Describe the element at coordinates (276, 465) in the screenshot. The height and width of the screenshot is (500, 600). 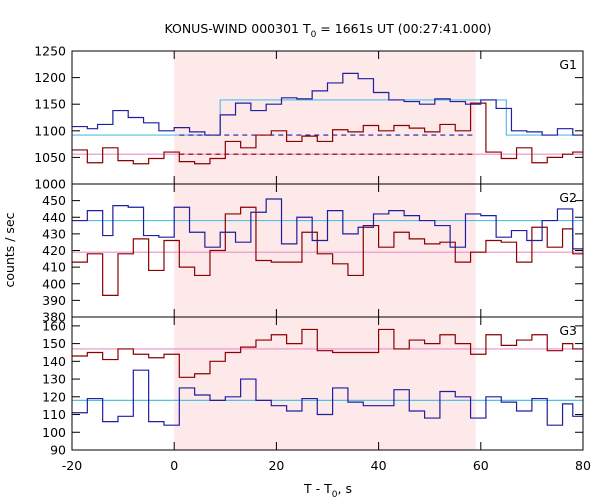
I see `x-tick-label: 20` at that location.